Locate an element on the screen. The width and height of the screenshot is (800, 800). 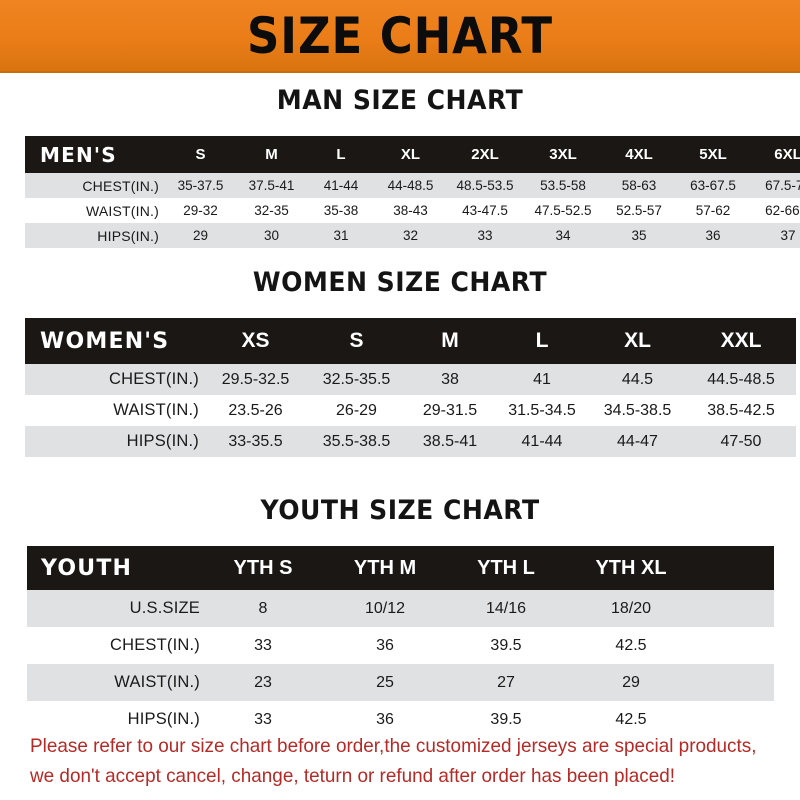
measurement-cell: 41 is located at coordinates (542, 379).